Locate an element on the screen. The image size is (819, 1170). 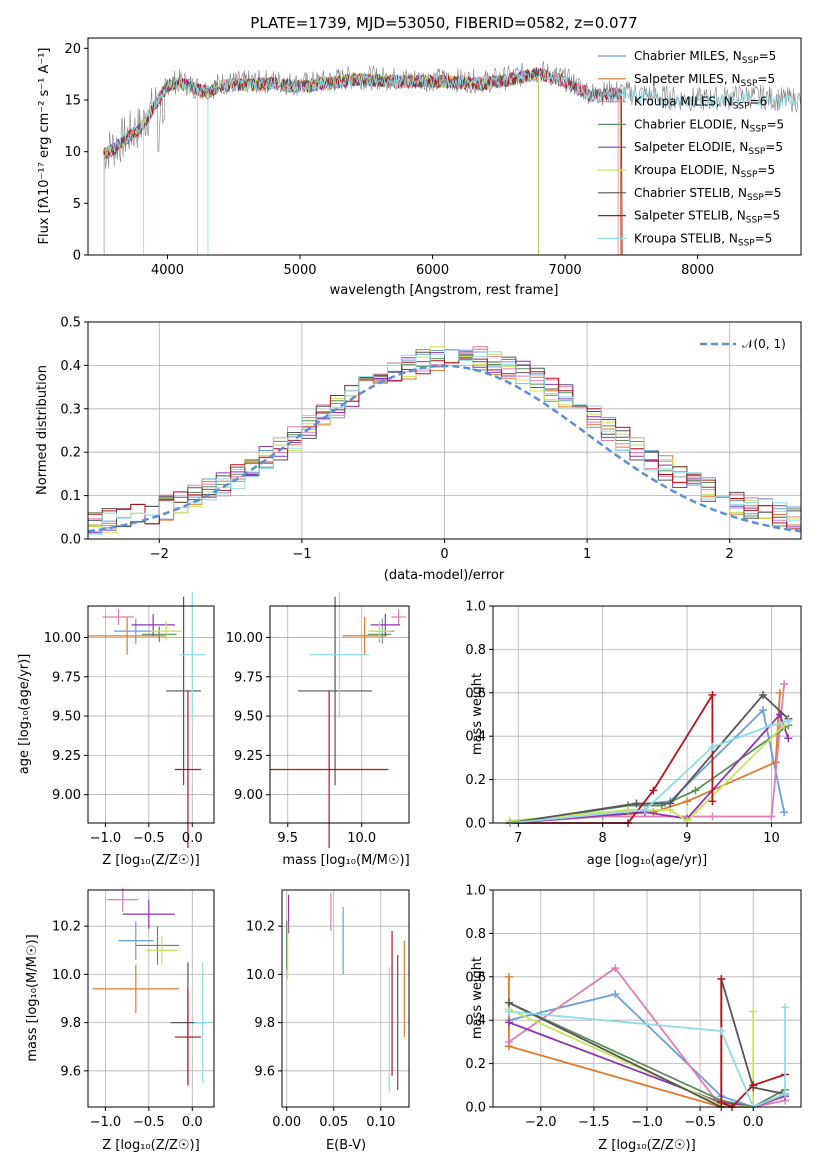
x-tick-label: 10 is located at coordinates (771, 838).